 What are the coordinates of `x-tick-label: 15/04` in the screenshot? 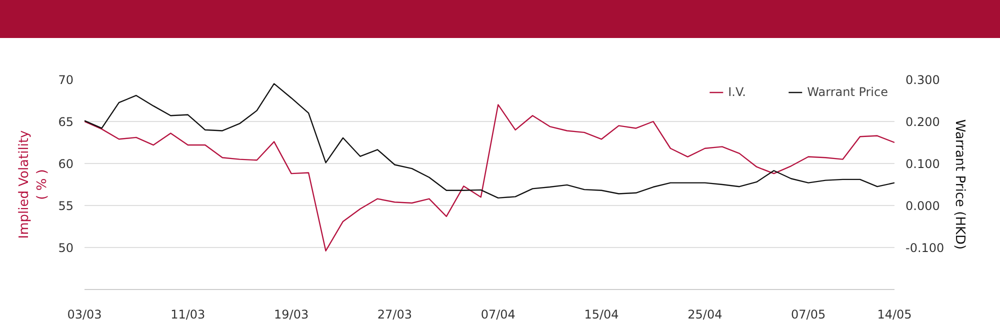 It's located at (601, 315).